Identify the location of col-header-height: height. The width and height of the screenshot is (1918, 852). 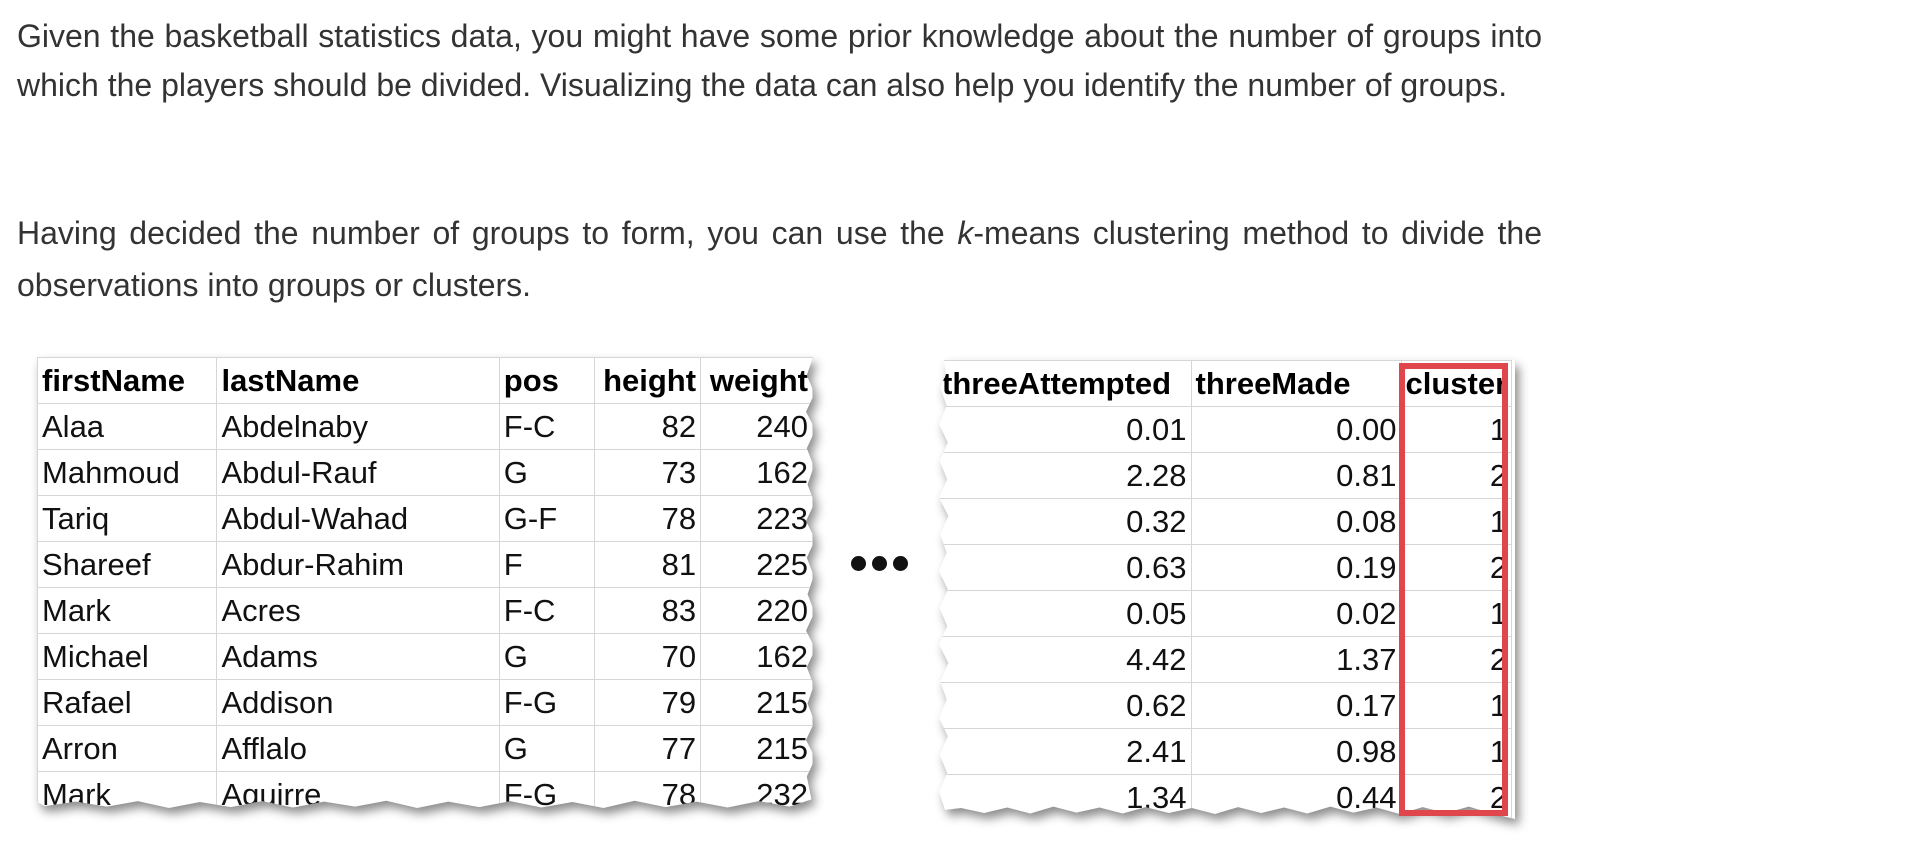
(648, 380).